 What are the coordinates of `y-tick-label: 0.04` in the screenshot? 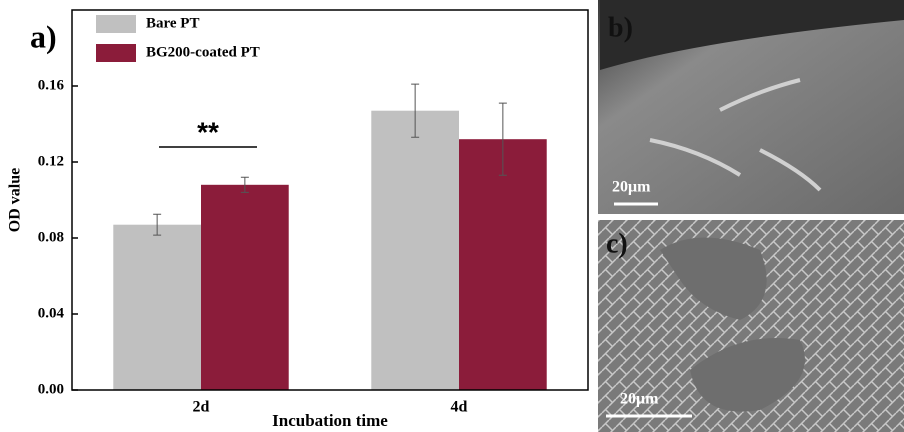 It's located at (51, 313).